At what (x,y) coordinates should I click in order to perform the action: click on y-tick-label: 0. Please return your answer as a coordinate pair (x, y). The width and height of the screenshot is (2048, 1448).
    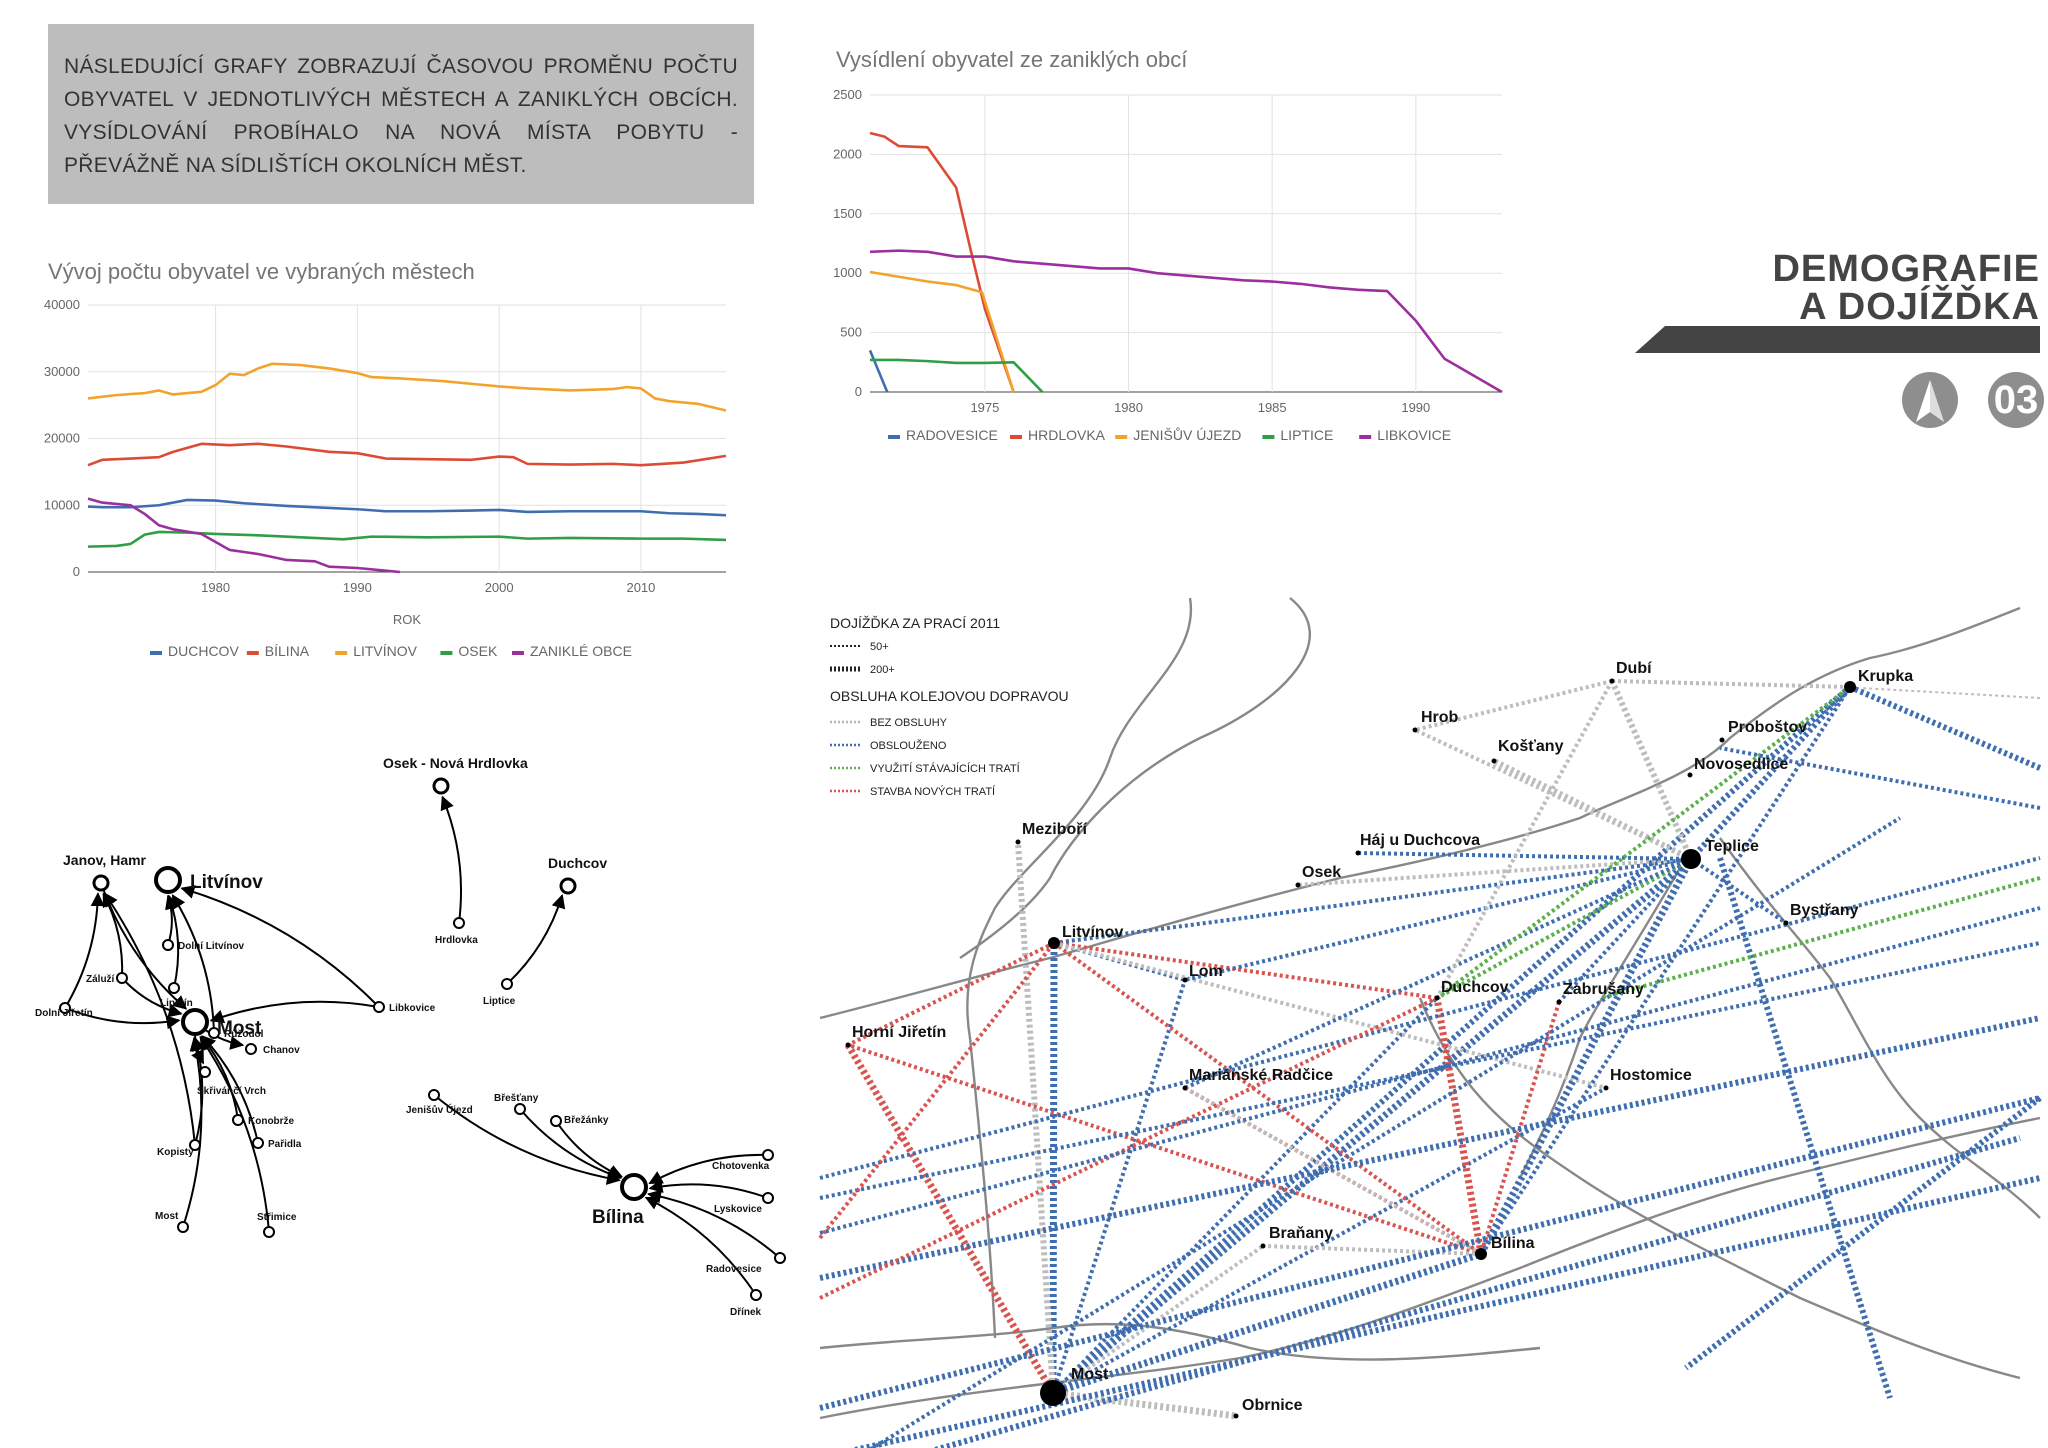
    Looking at the image, I should click on (76, 571).